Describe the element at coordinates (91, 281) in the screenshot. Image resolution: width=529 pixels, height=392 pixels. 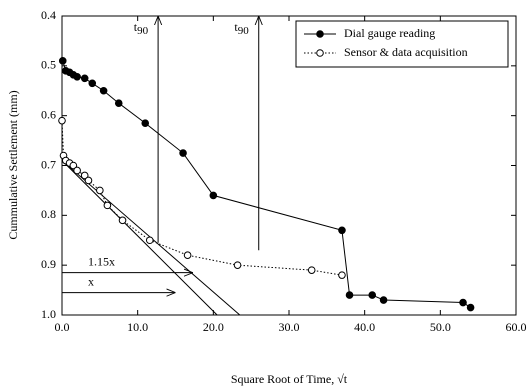
I see `offset-arrow-label: x` at that location.